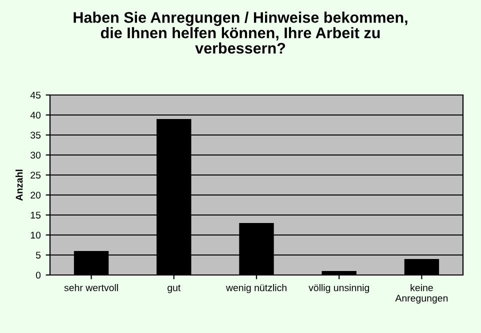  What do you see at coordinates (19, 185) in the screenshot?
I see `y-axis-title: Anzahl` at bounding box center [19, 185].